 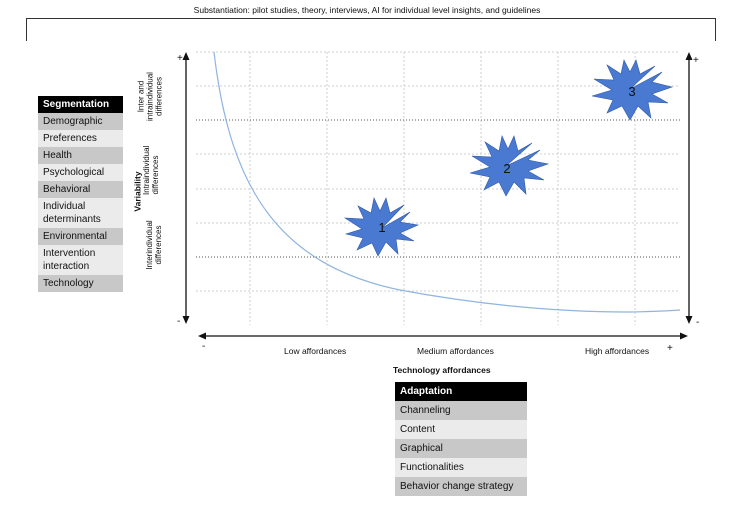 I want to click on adaptation-item: Graphical, so click(x=461, y=448).